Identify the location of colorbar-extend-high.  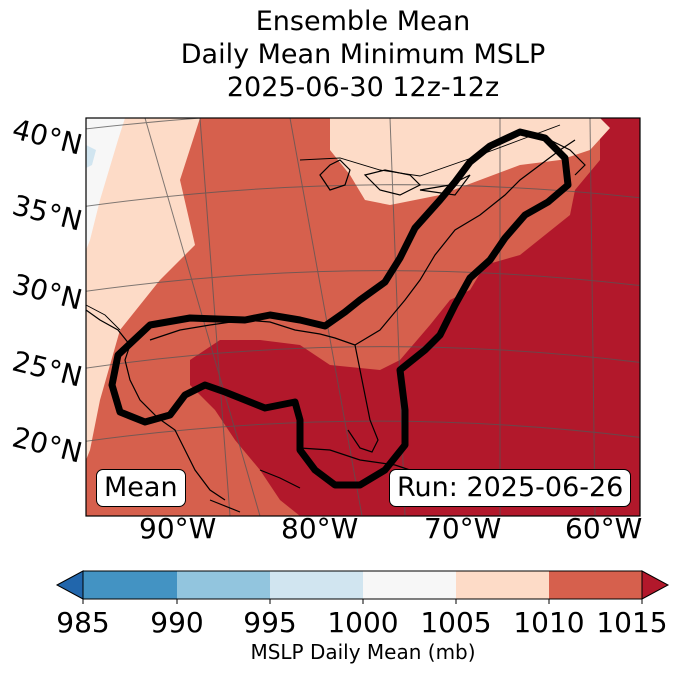
(655, 585).